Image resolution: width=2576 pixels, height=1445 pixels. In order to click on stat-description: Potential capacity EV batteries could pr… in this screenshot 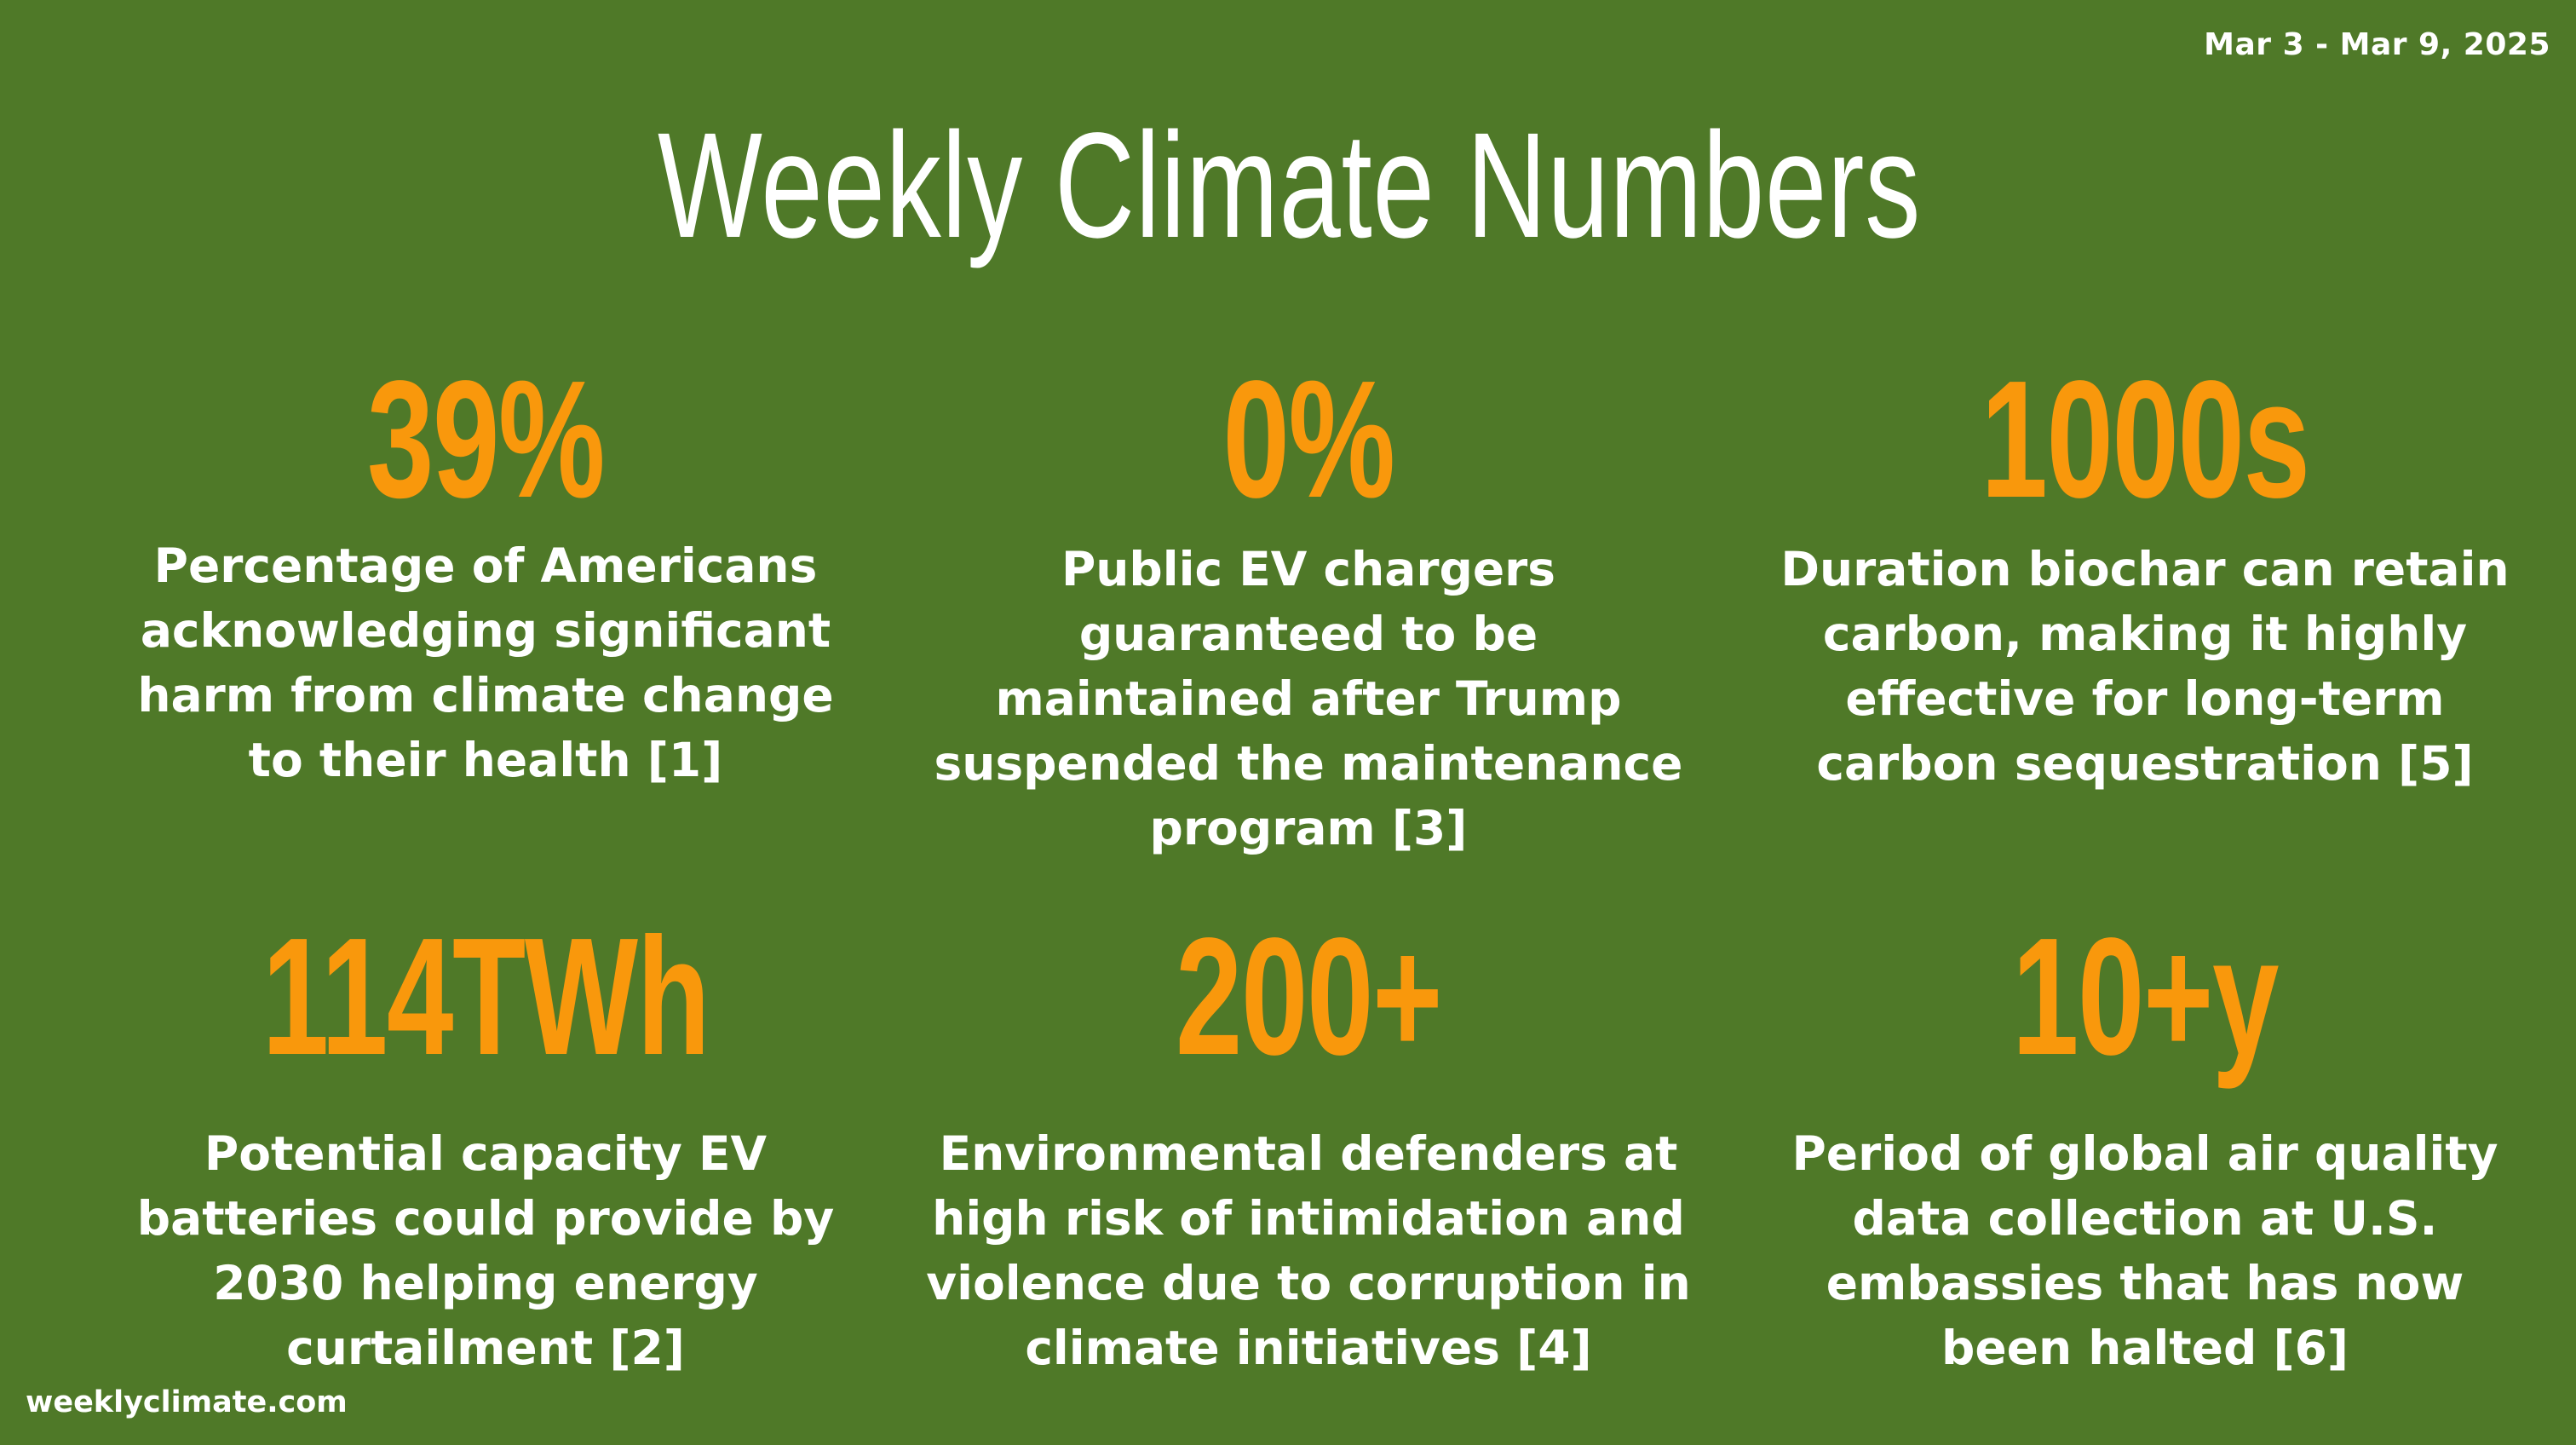, I will do `click(486, 1250)`.